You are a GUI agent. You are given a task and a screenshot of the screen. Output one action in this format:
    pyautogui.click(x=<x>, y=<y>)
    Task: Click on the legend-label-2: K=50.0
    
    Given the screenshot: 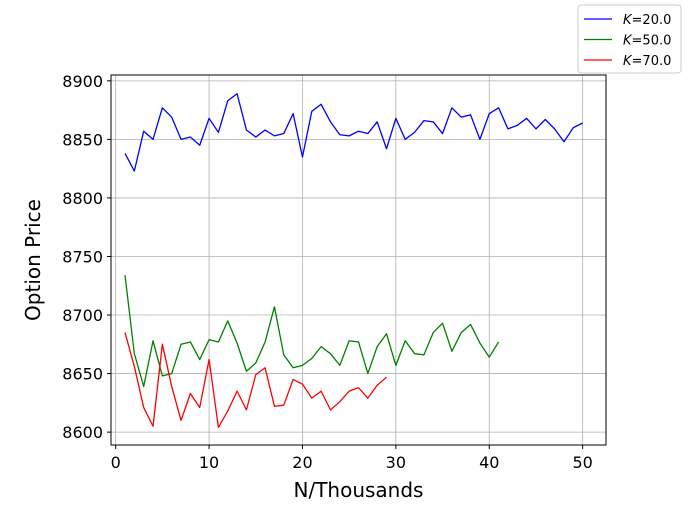 What is the action you would take?
    pyautogui.click(x=647, y=41)
    